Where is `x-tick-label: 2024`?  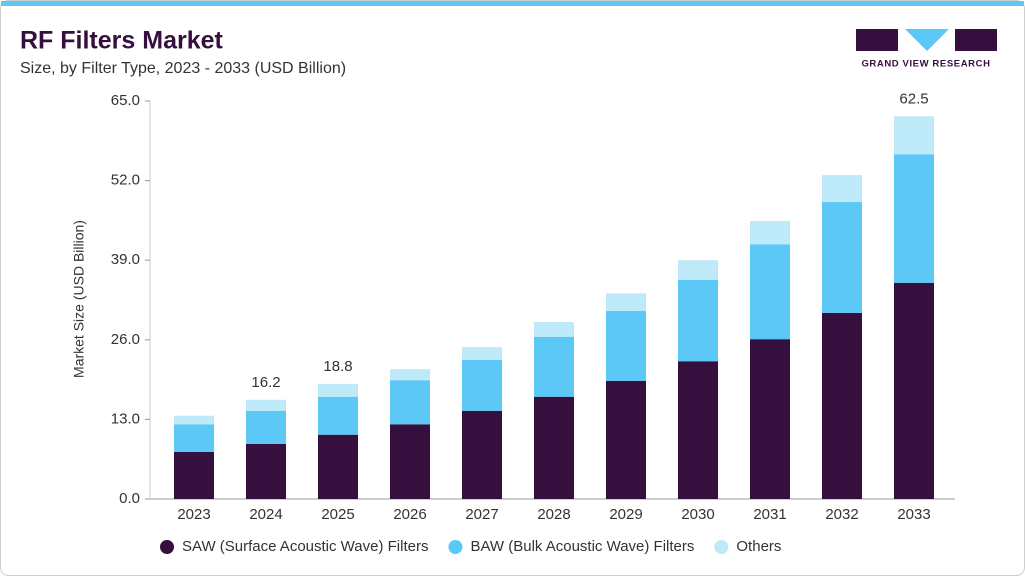 x-tick-label: 2024 is located at coordinates (265, 514).